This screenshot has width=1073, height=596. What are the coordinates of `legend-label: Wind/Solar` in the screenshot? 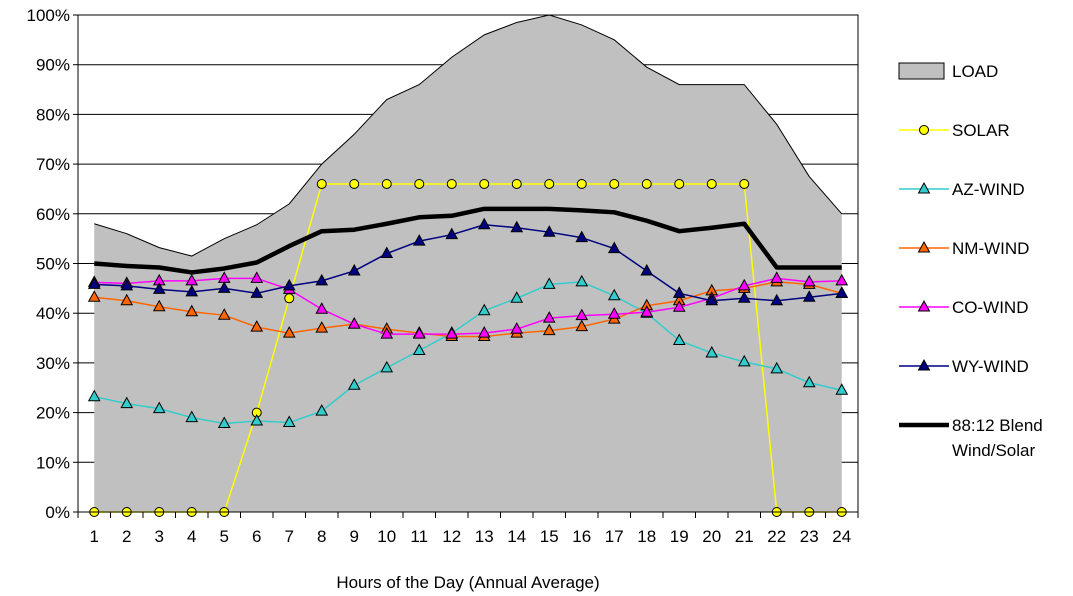 It's located at (993, 450).